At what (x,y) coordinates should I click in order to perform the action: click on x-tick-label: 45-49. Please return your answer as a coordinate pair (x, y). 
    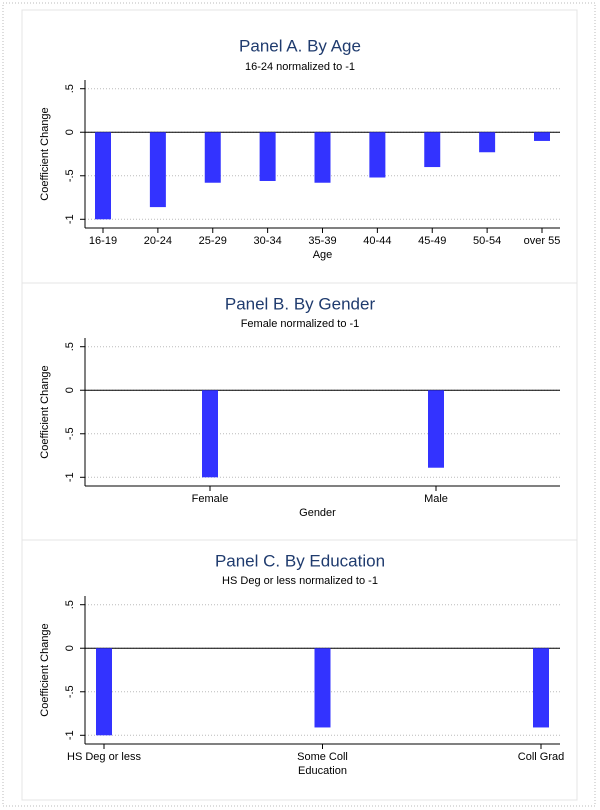
    Looking at the image, I should click on (432, 241).